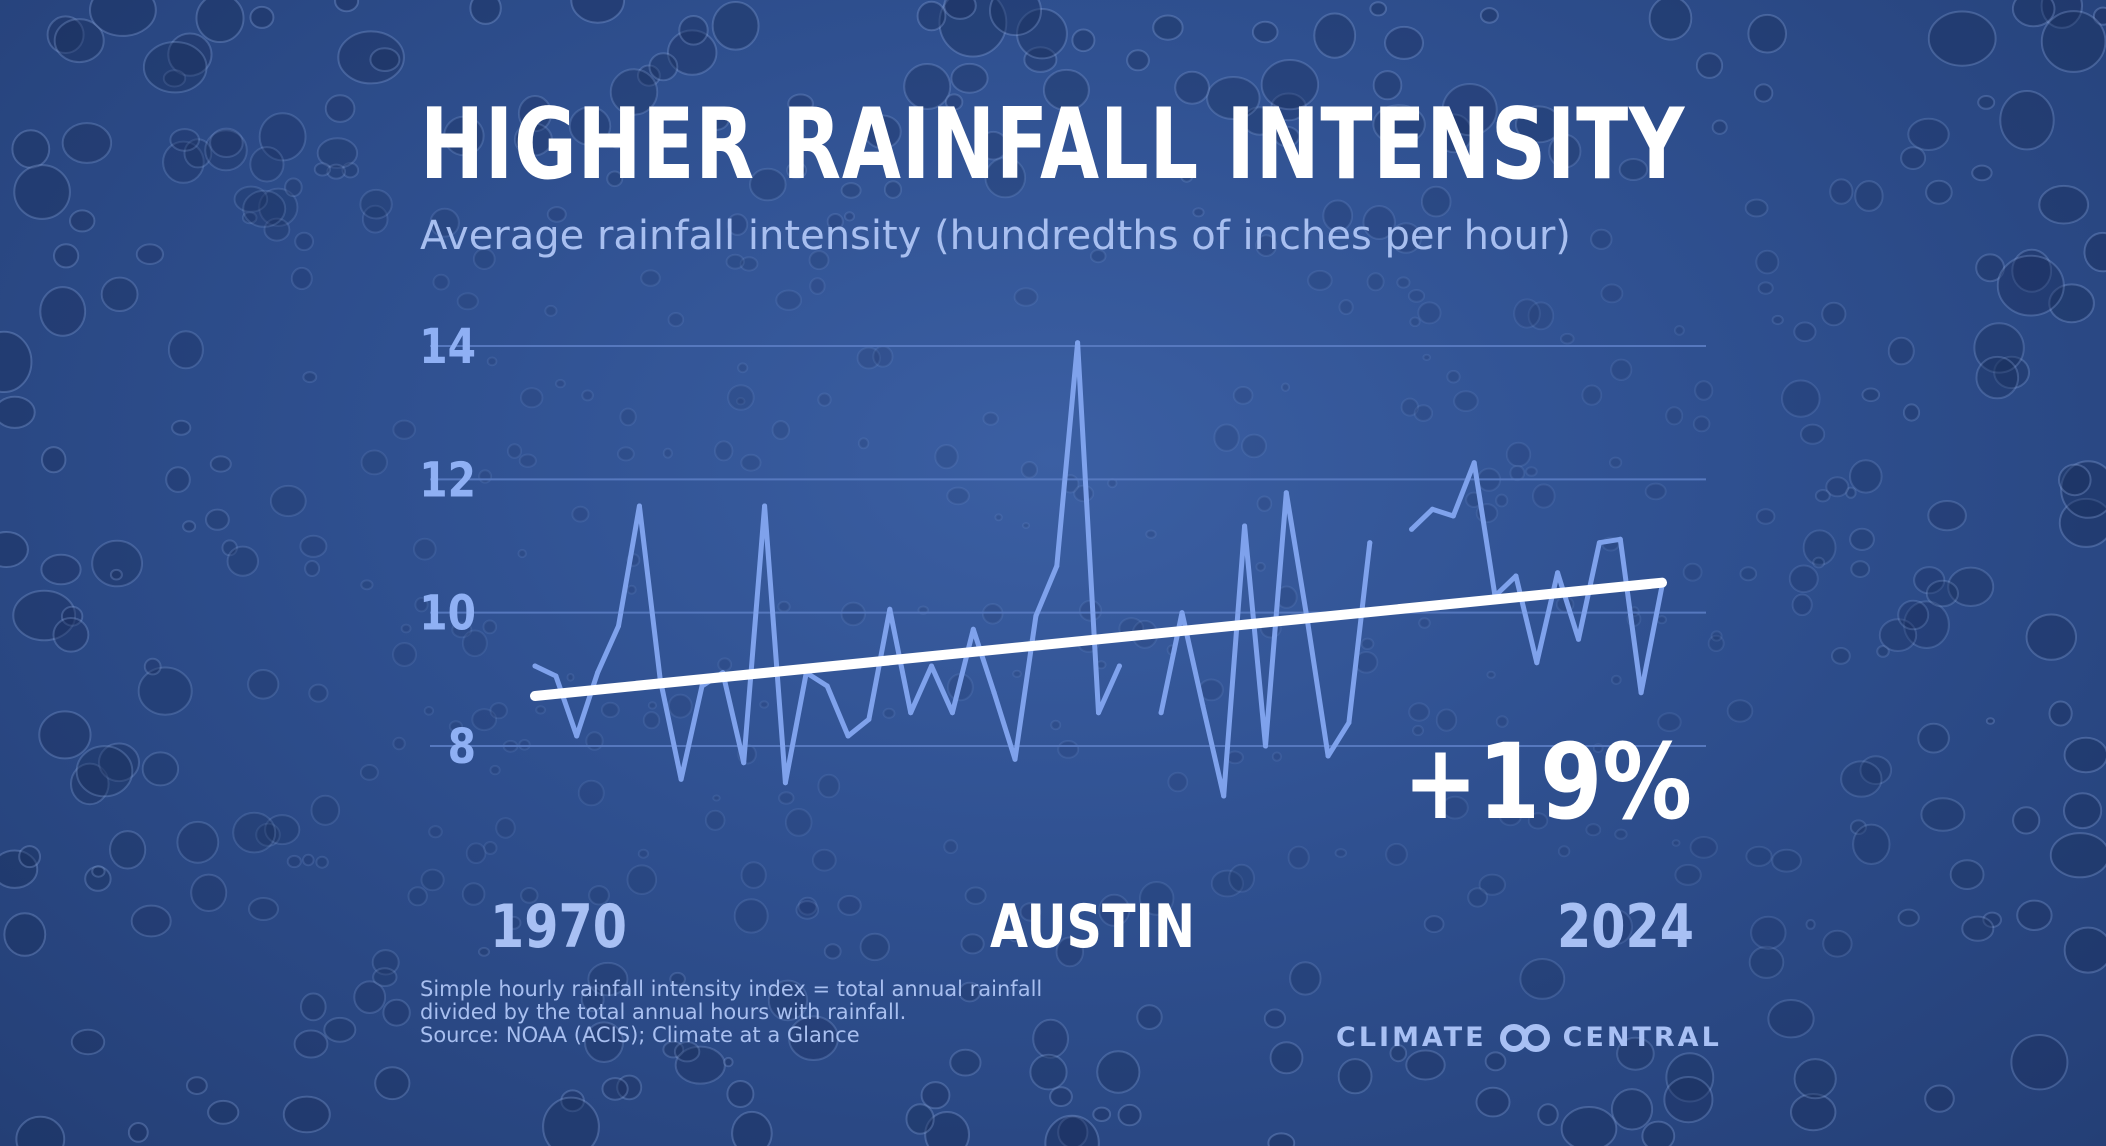 The height and width of the screenshot is (1146, 2106). Describe the element at coordinates (765, 506) in the screenshot. I see `data-point-1981` at that location.